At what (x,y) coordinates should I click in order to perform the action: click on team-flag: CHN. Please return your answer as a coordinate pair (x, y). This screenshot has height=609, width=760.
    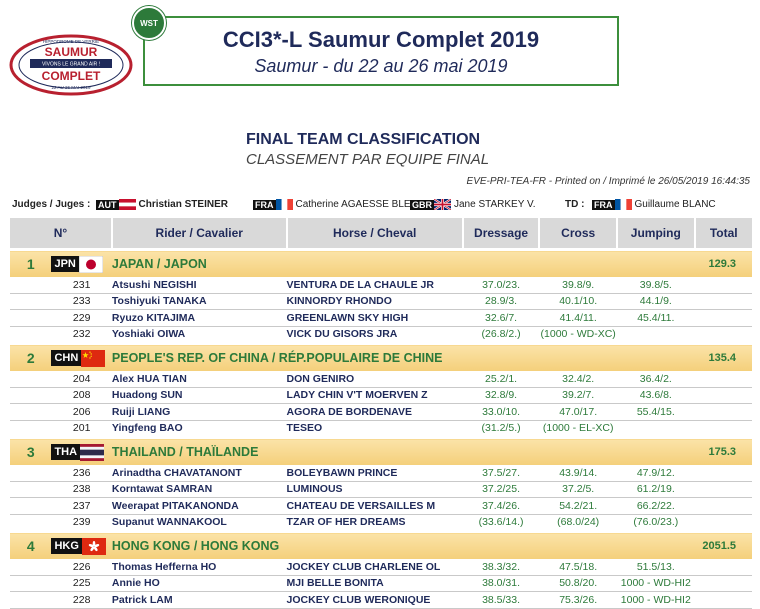
    Looking at the image, I should click on (81, 356).